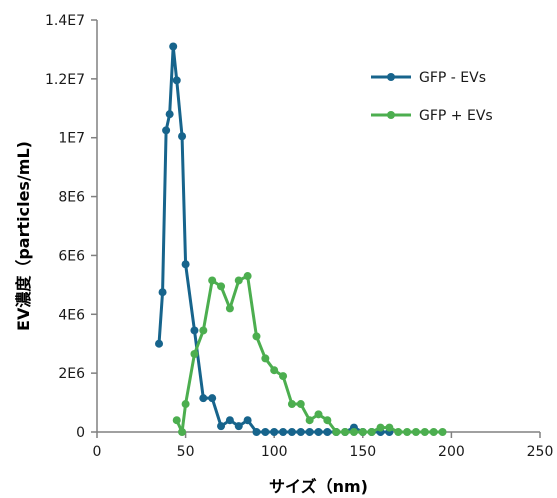 This screenshot has width=557, height=498. Describe the element at coordinates (362, 452) in the screenshot. I see `x-tick-label: 150` at that location.